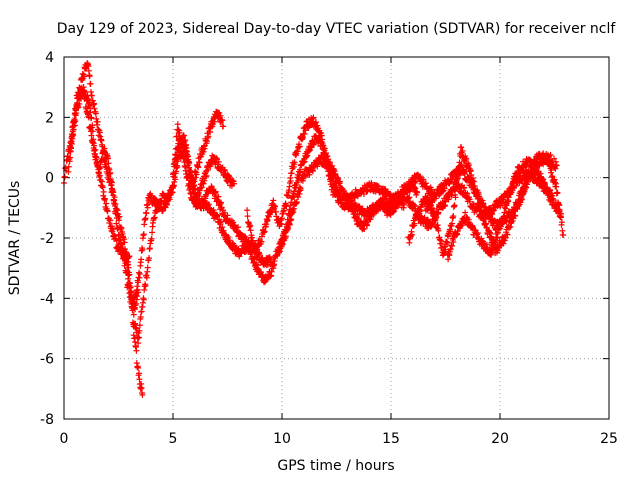  What do you see at coordinates (15, 238) in the screenshot?
I see `y-axis-label: SDTVAR / TECUs` at bounding box center [15, 238].